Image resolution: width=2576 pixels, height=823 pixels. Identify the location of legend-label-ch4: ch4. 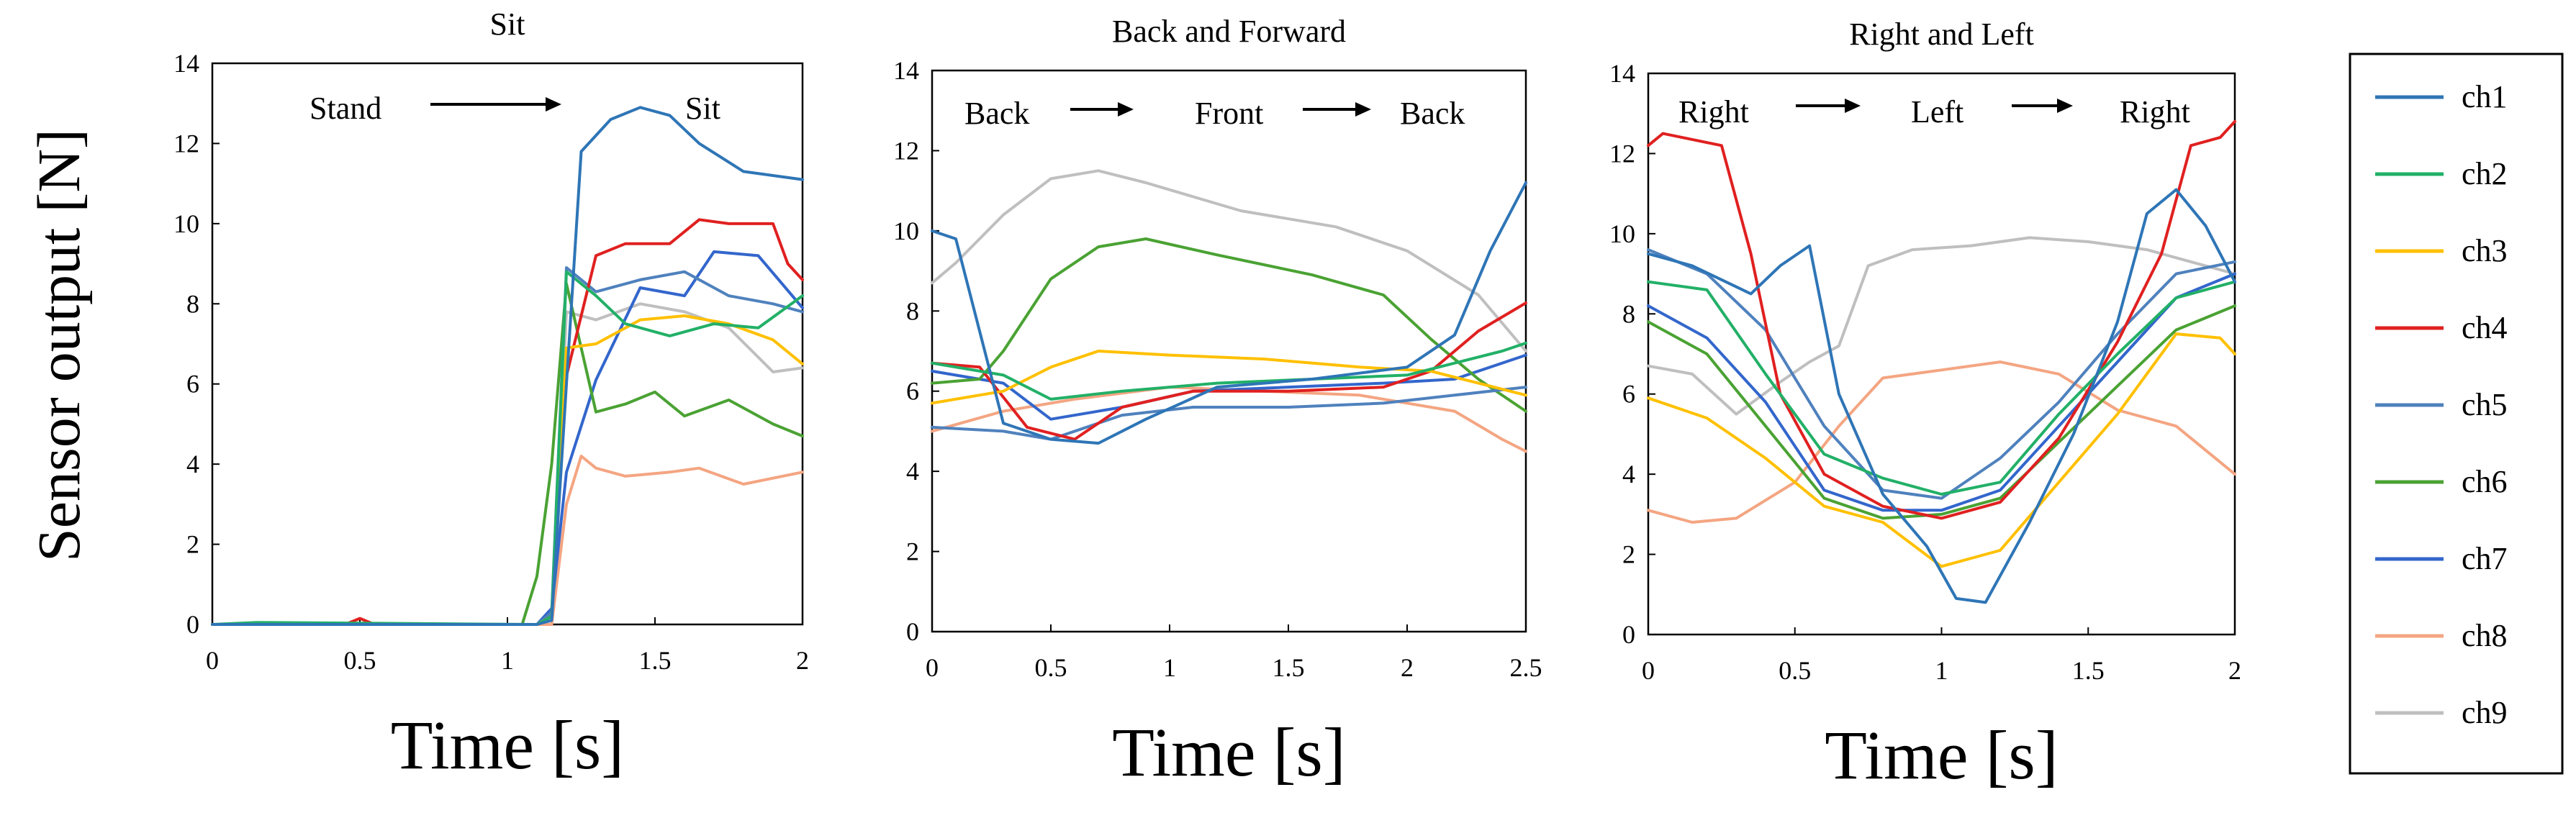
(2485, 327).